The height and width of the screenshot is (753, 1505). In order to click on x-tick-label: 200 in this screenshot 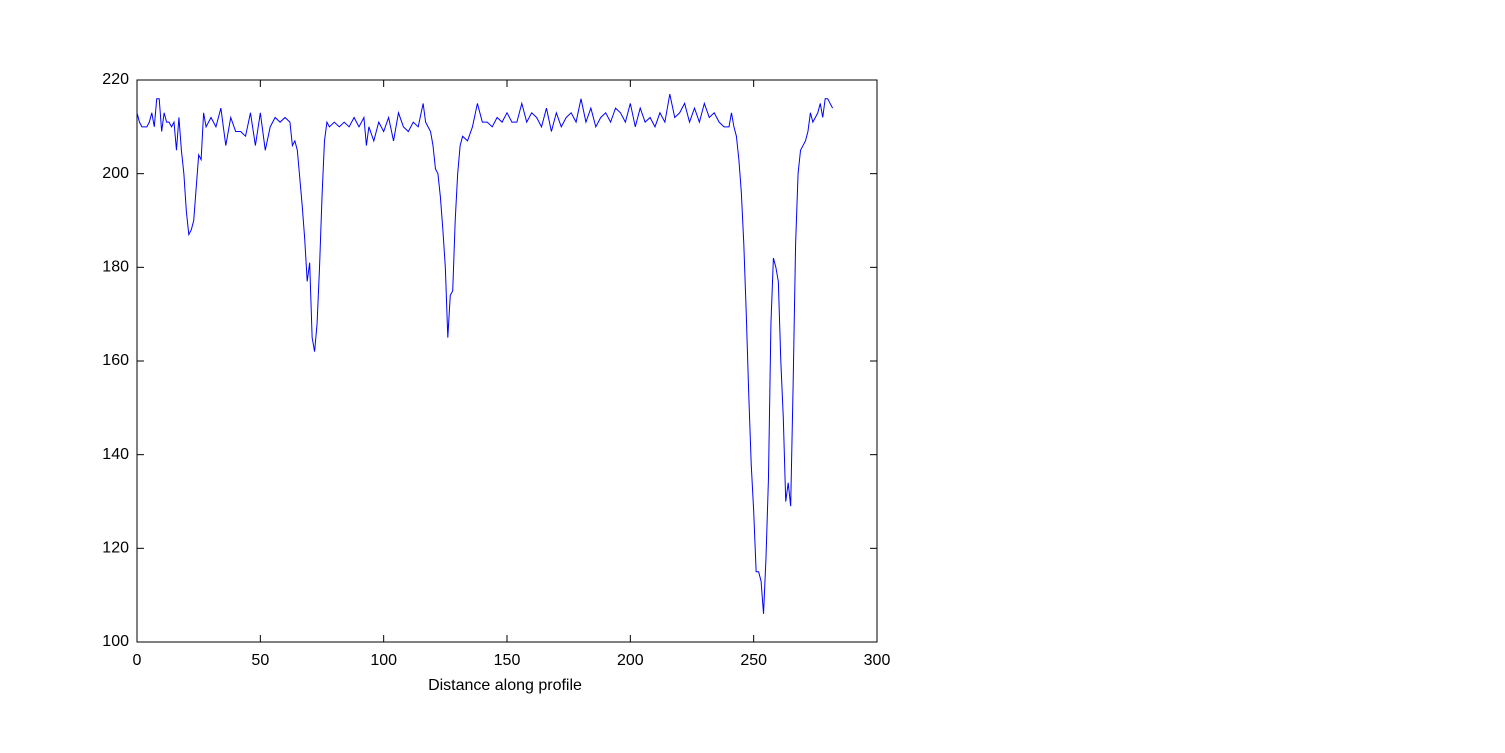, I will do `click(630, 660)`.